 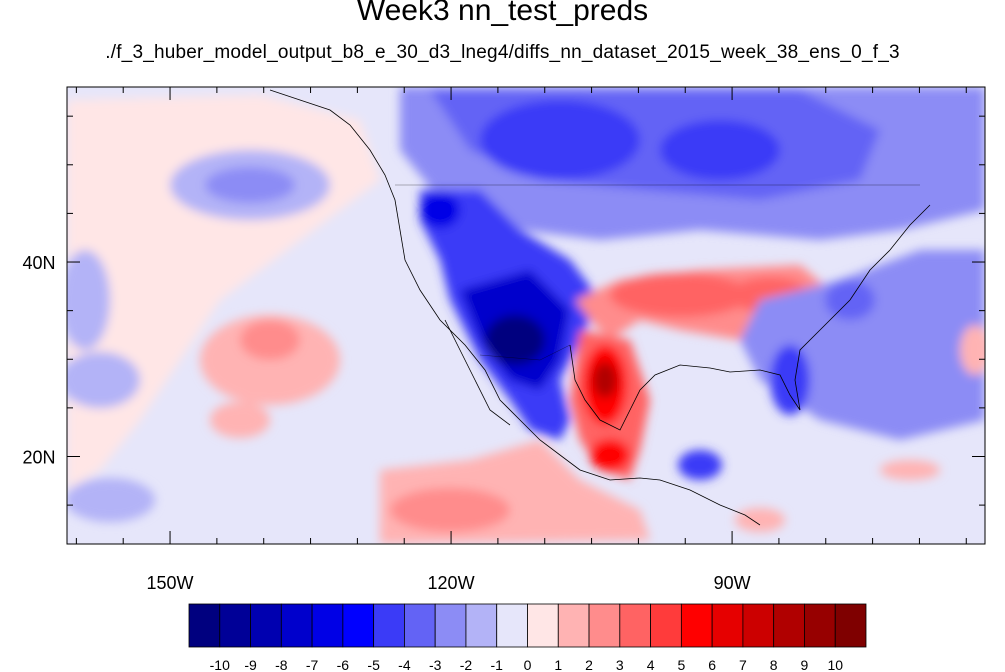 What do you see at coordinates (502, 13) in the screenshot?
I see `plot-title: Week3 nn_test_preds` at bounding box center [502, 13].